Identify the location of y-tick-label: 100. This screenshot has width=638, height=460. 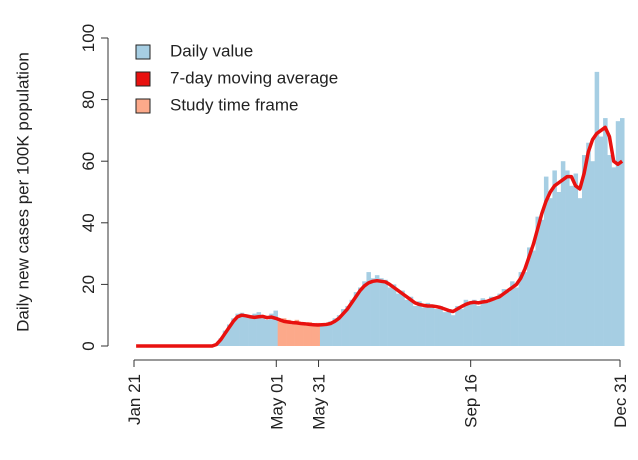
(88, 38).